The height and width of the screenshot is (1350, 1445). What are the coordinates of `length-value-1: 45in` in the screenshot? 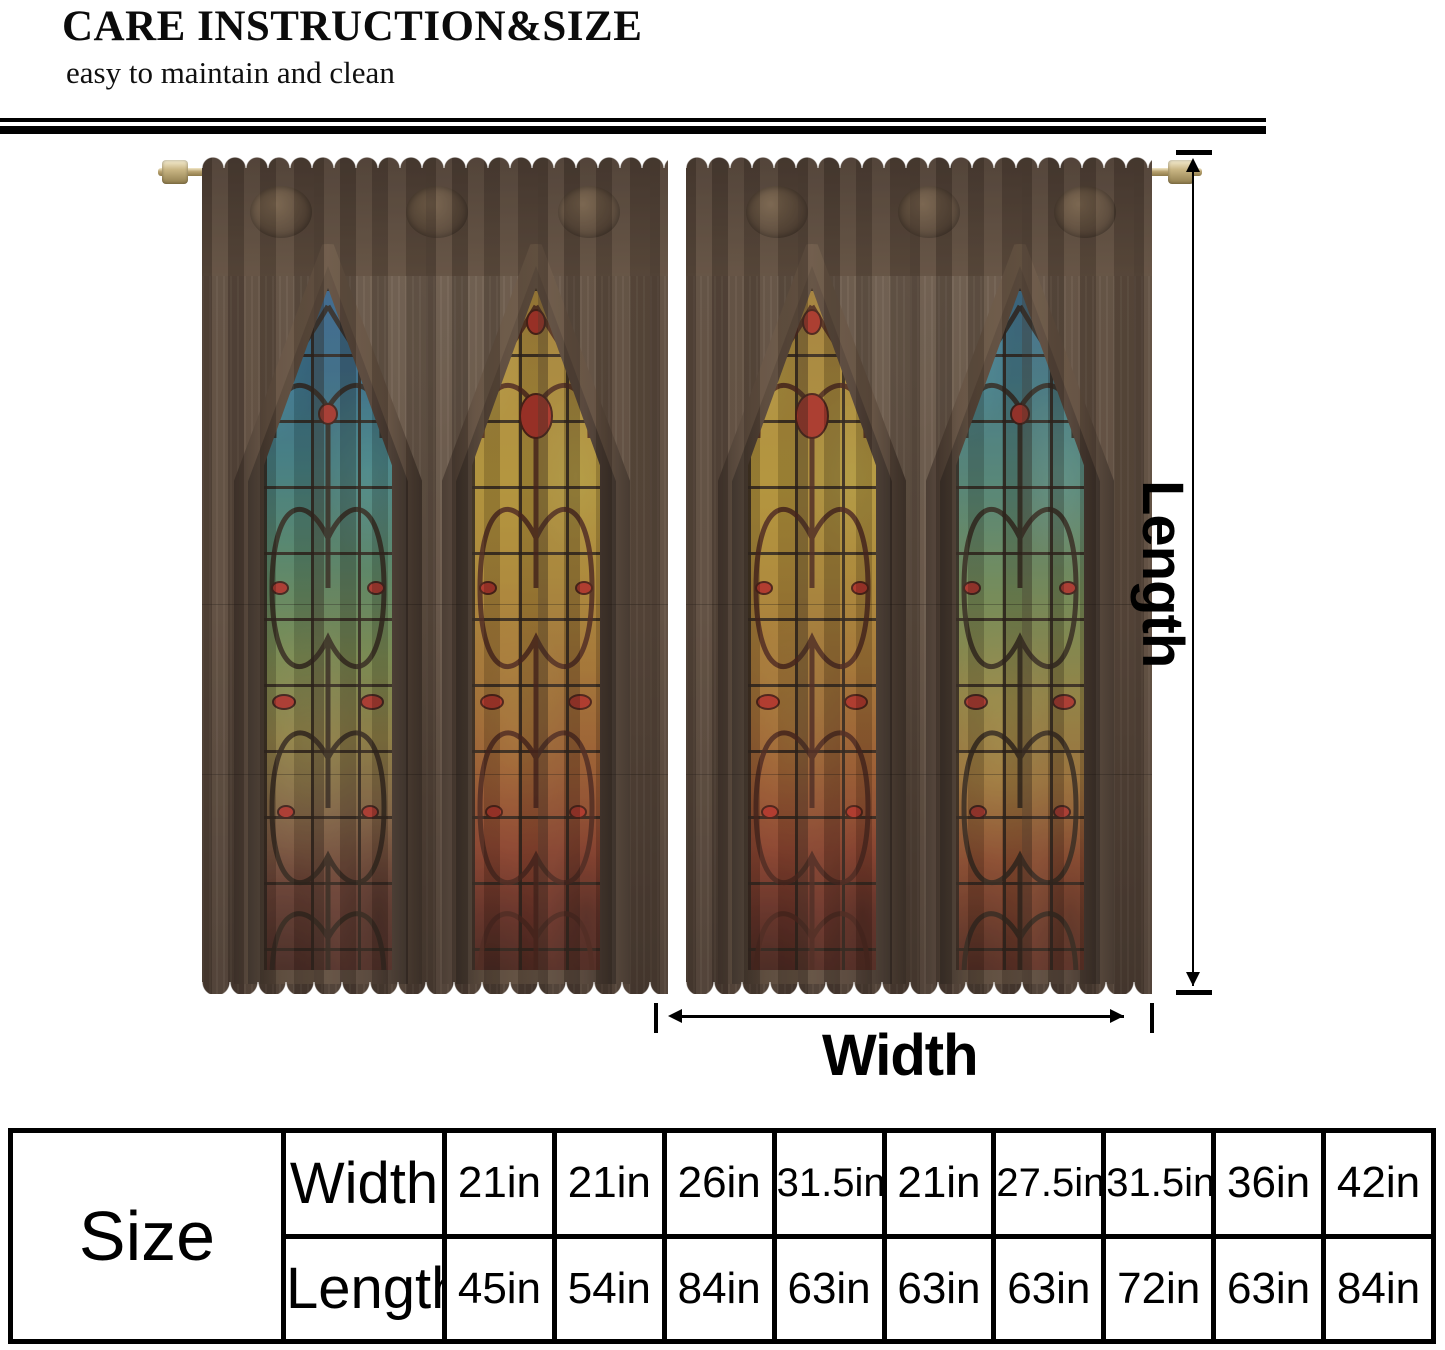 It's located at (499, 1288).